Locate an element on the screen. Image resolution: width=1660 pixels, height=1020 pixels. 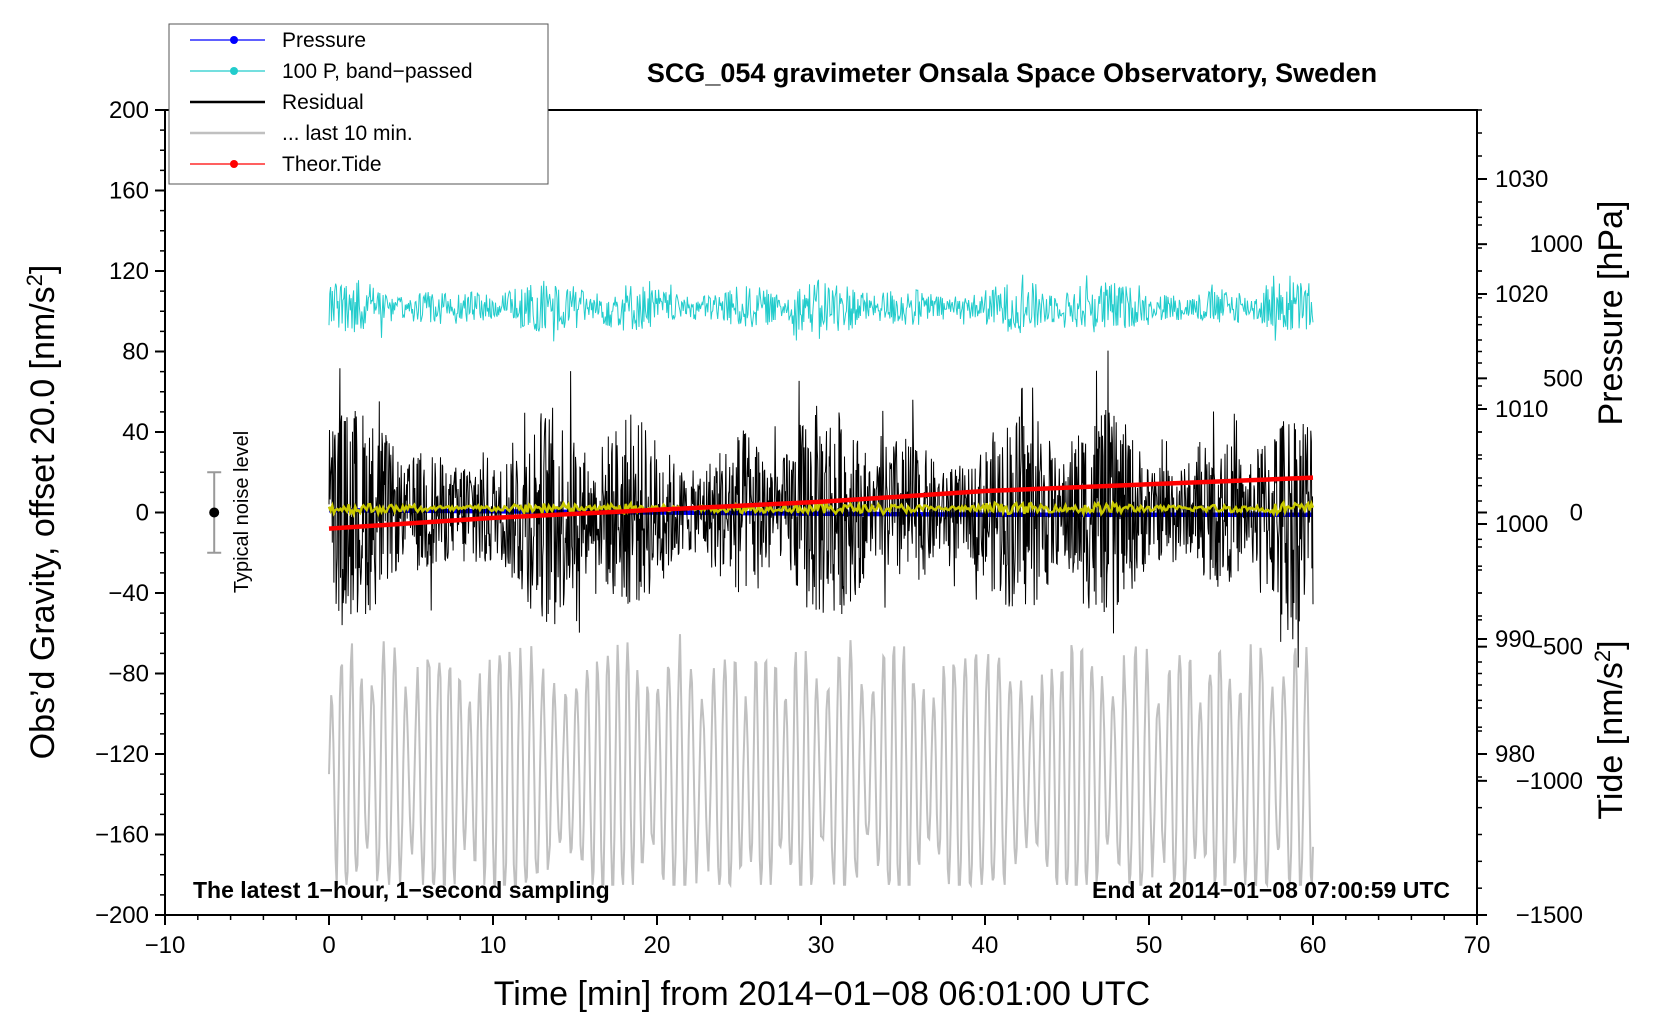
y-tick-label: 0 is located at coordinates (142, 513).